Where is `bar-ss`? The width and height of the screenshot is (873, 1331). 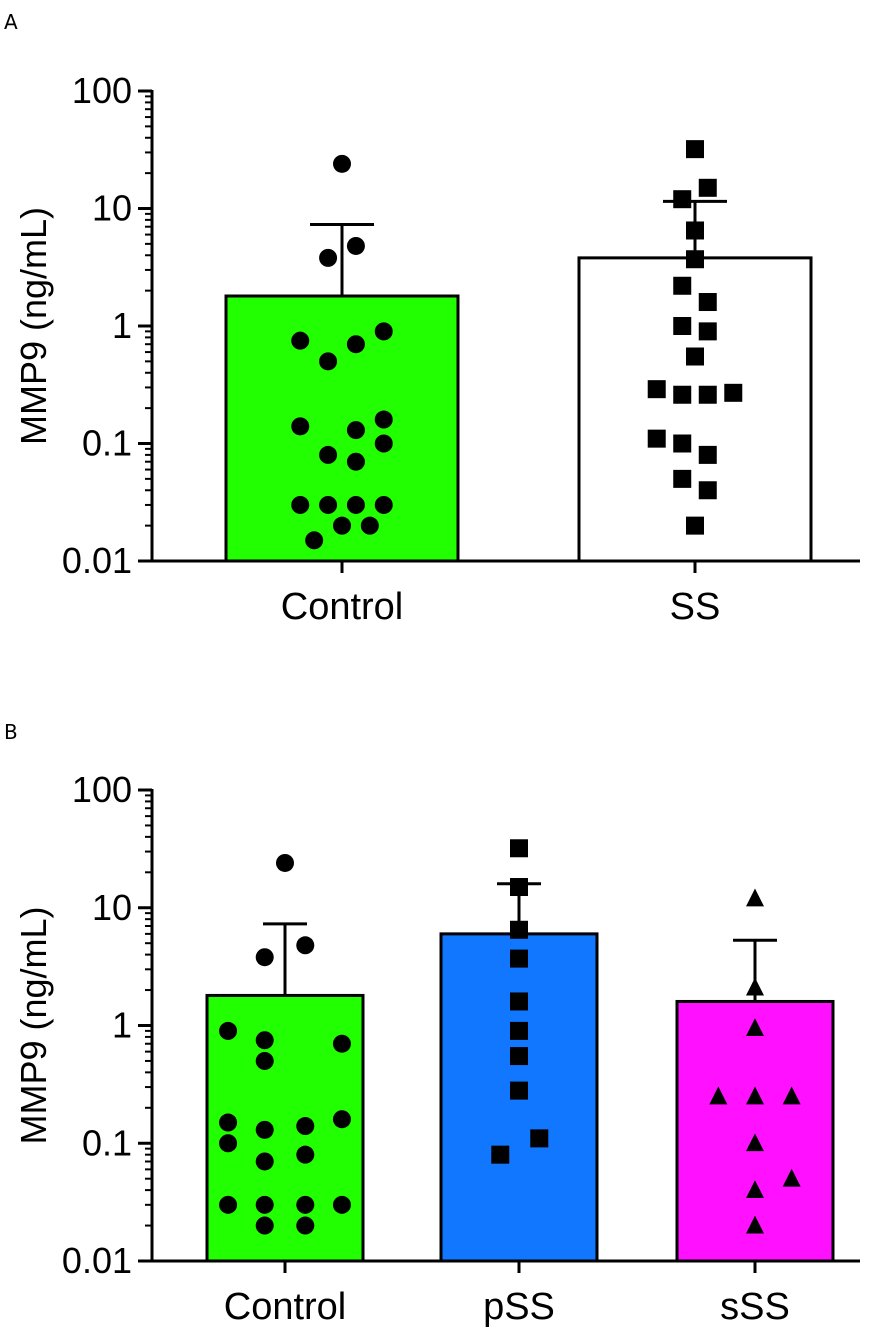 bar-ss is located at coordinates (695, 409).